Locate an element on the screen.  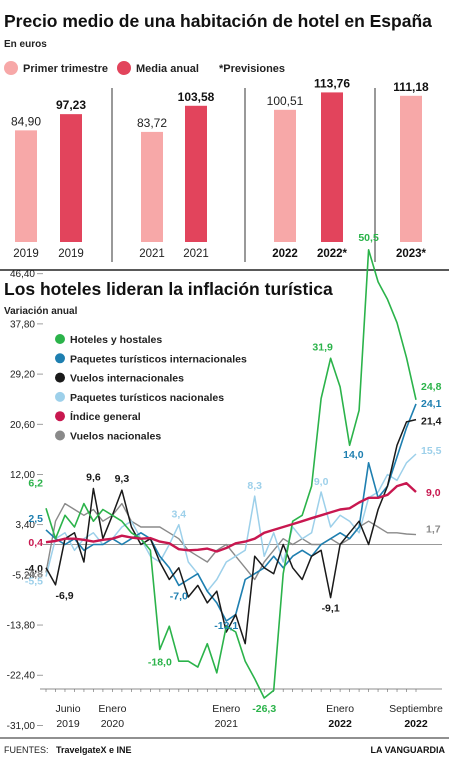
x-tick-label-line2: 2019 is located at coordinates (68, 724).